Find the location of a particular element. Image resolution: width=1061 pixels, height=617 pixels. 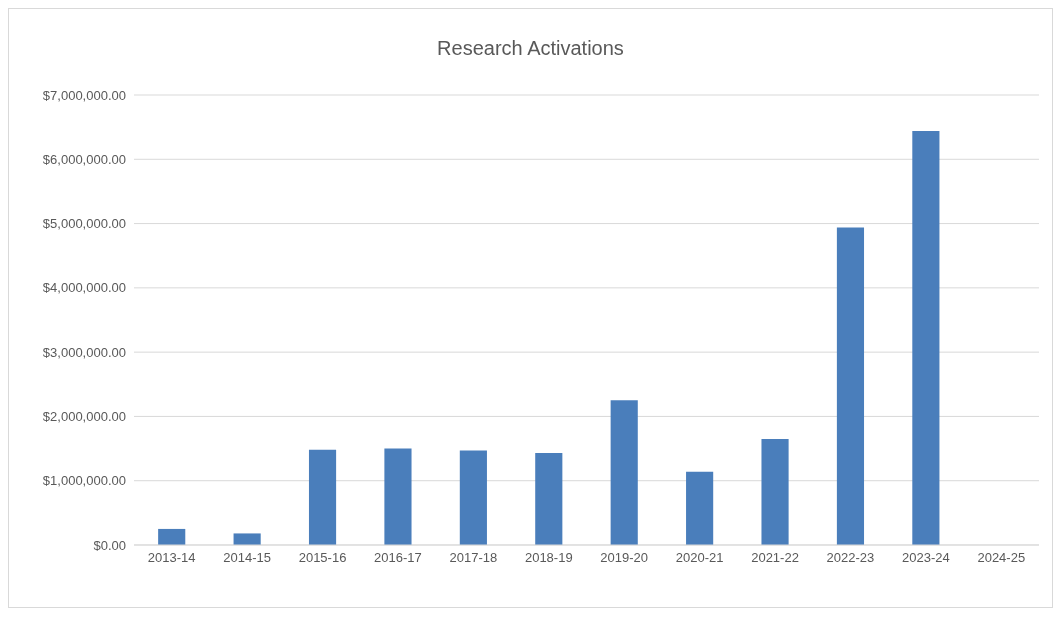

x-tick-label: 2021-22 is located at coordinates (775, 558).